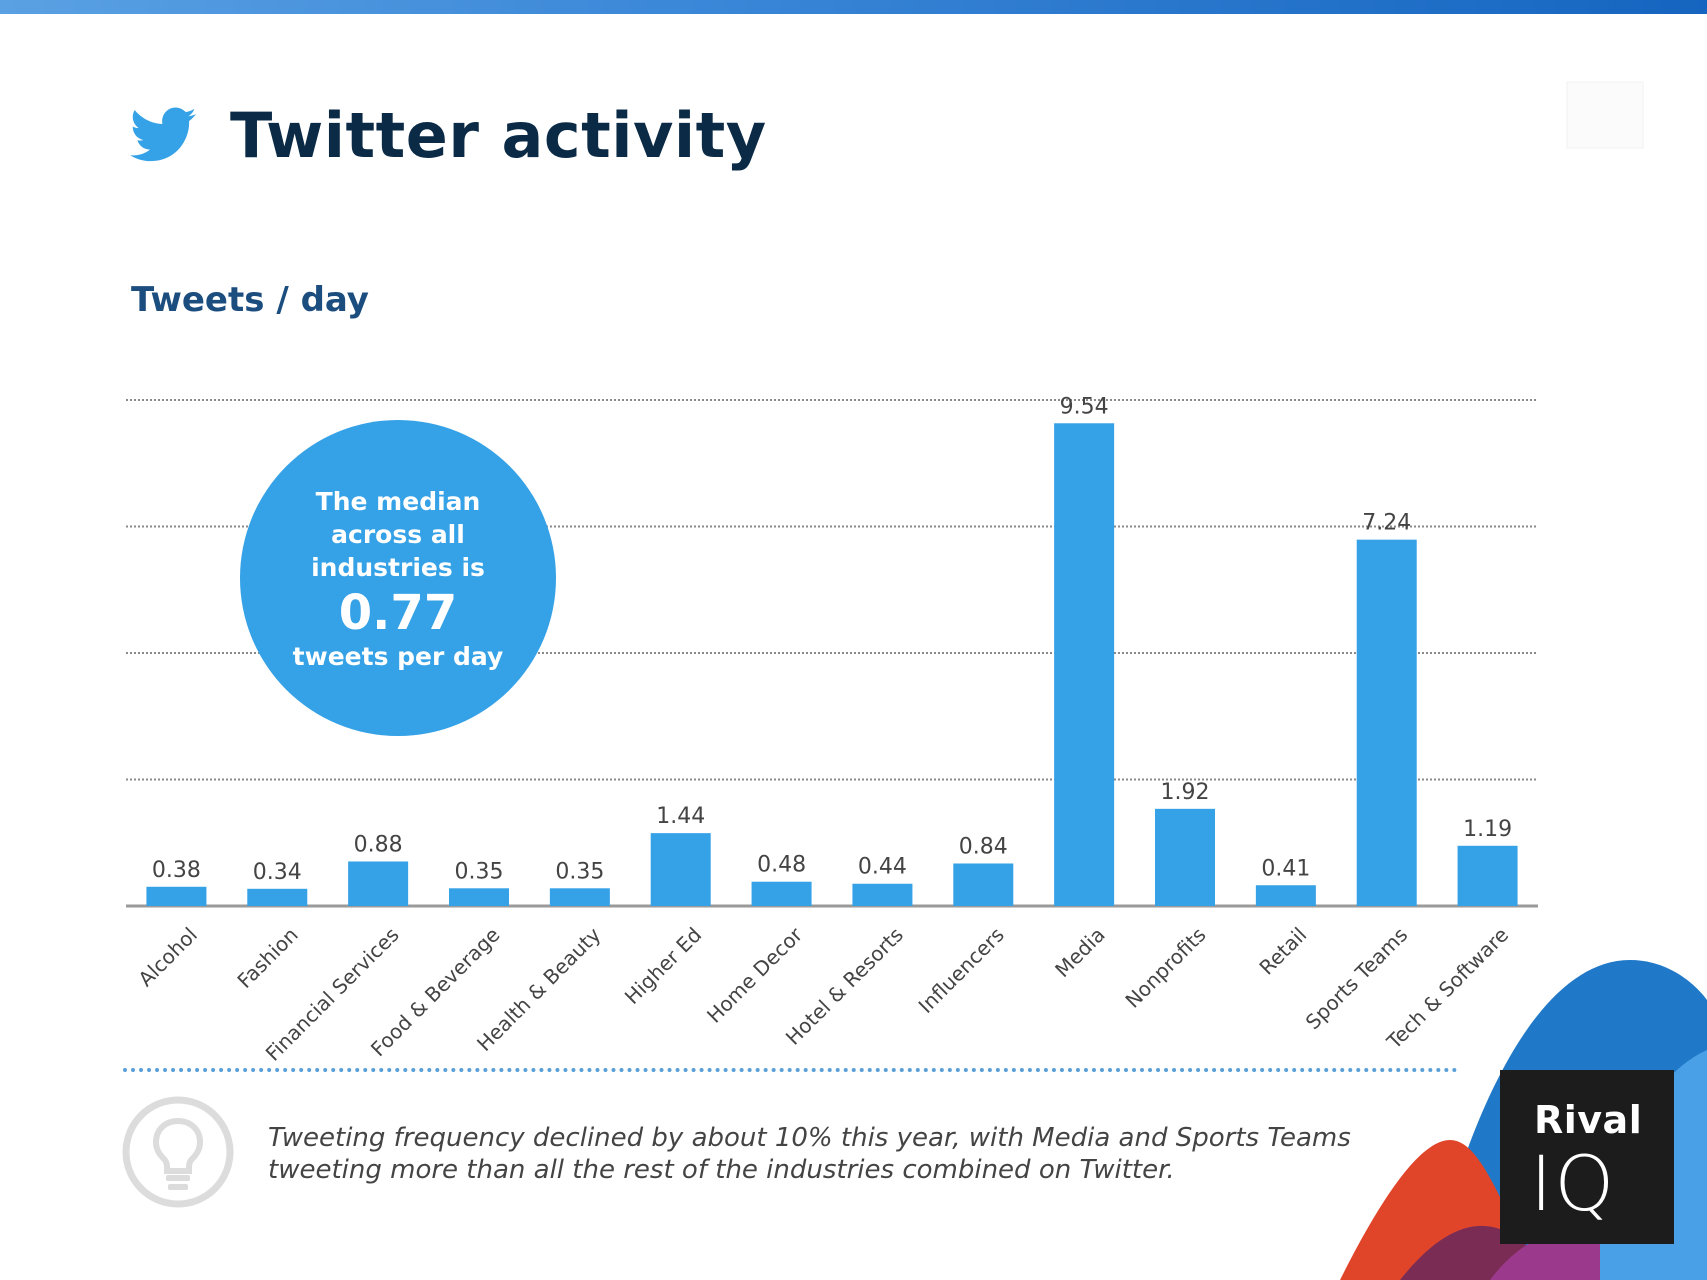  What do you see at coordinates (1573, 1183) in the screenshot?
I see `logo-text-iq: IQ` at bounding box center [1573, 1183].